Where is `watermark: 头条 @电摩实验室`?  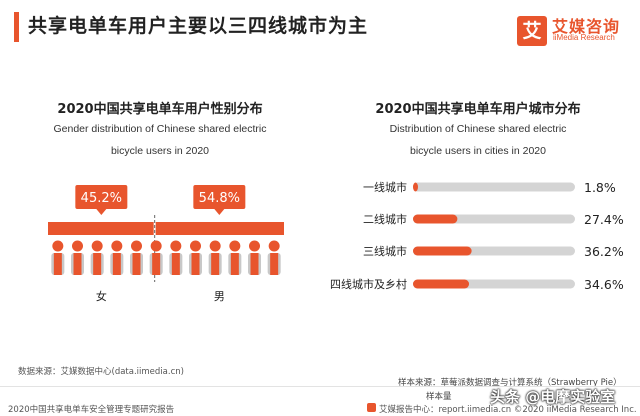
watermark: 头条 @电摩实验室 is located at coordinates (553, 397).